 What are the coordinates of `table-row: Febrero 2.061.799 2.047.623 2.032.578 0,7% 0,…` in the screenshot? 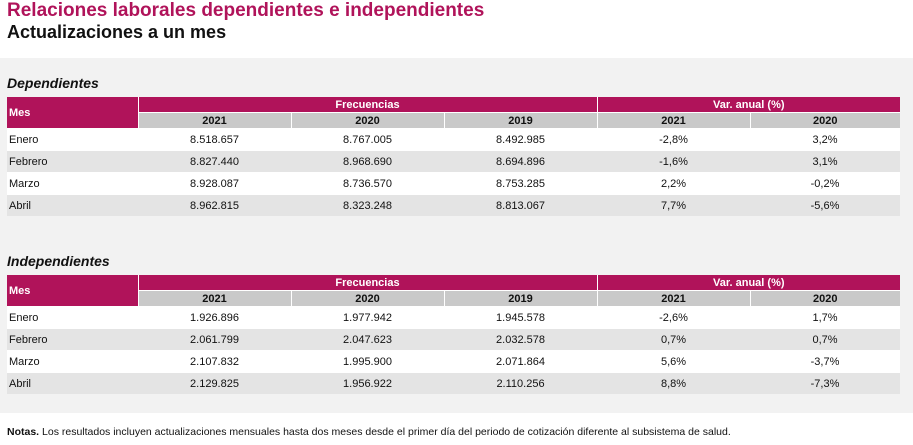 It's located at (453, 339).